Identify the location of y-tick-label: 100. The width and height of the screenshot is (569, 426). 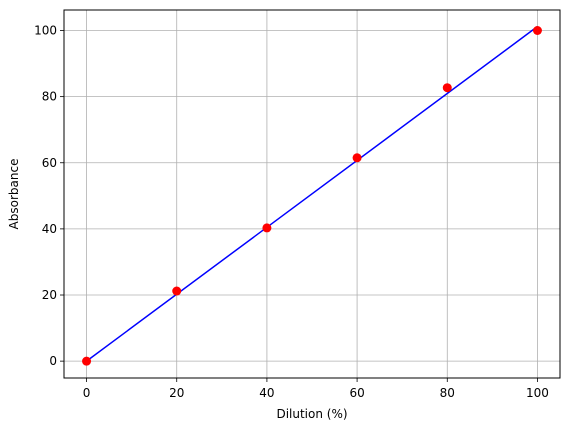
(45, 30).